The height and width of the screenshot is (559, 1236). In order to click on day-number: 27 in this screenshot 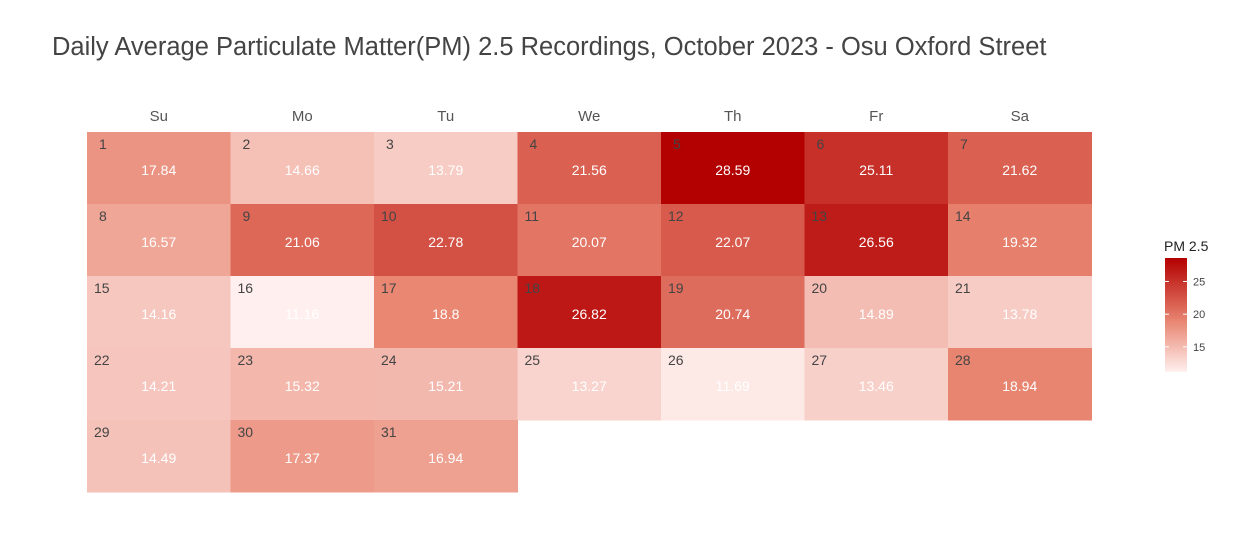, I will do `click(820, 360)`.